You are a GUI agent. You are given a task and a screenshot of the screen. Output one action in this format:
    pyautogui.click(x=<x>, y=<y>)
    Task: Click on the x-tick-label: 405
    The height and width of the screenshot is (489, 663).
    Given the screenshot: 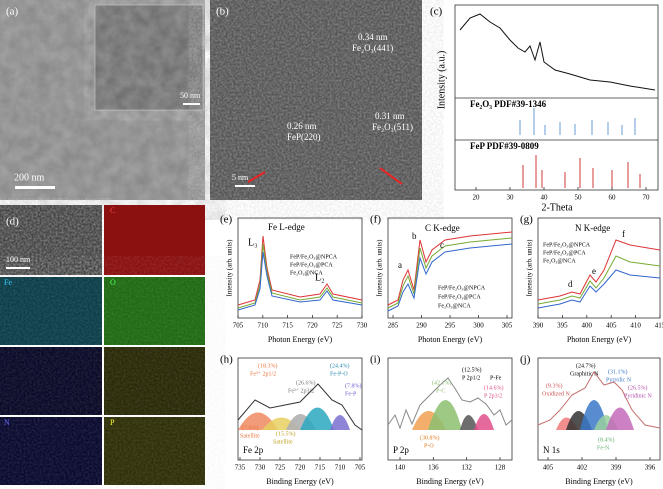 What is the action you would take?
    pyautogui.click(x=548, y=468)
    